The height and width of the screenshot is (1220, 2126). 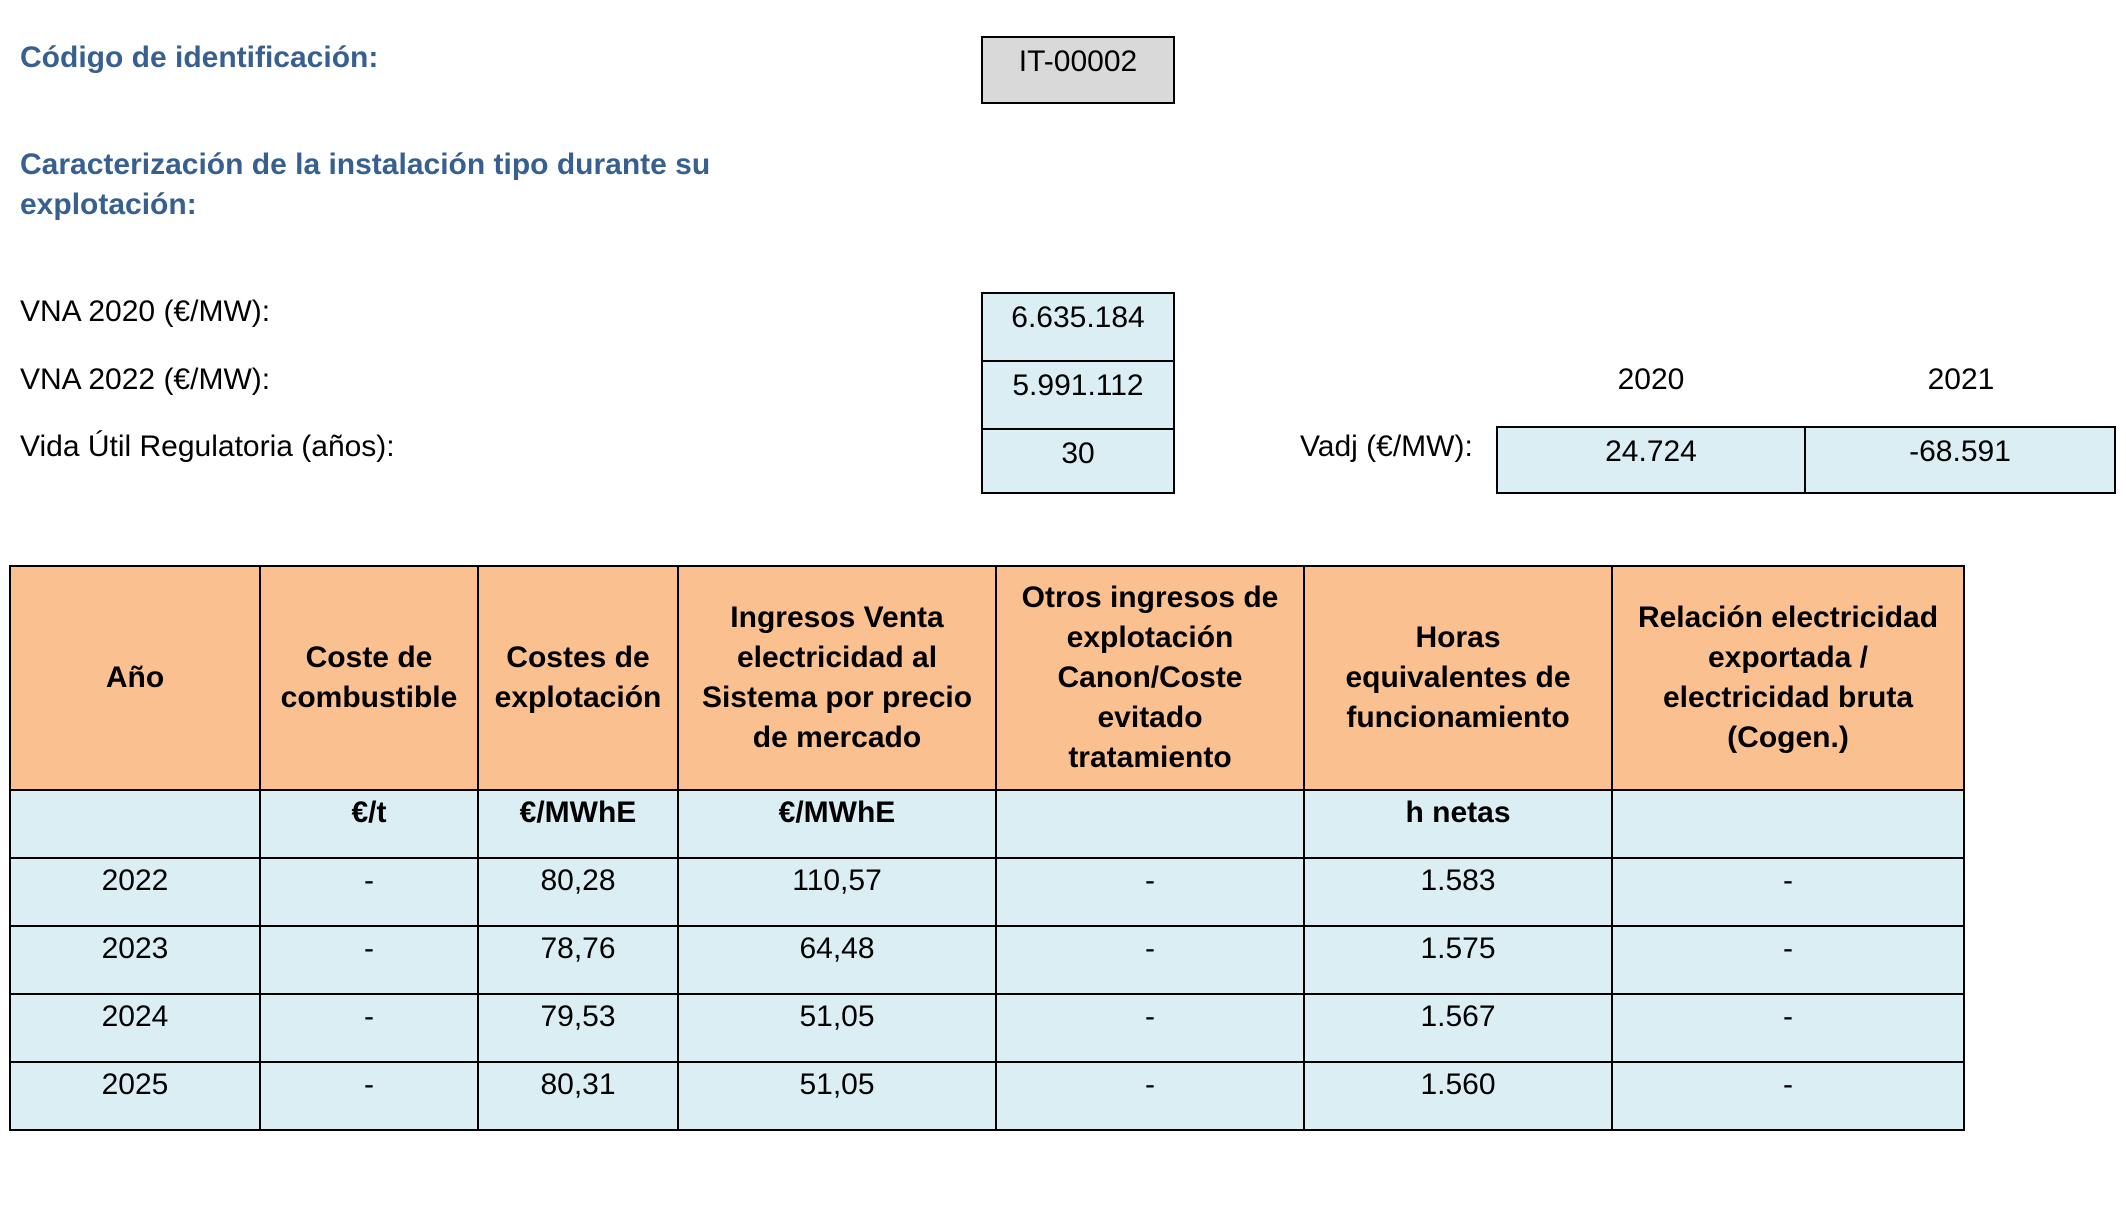 What do you see at coordinates (135, 678) in the screenshot?
I see `col-header-ano: Año` at bounding box center [135, 678].